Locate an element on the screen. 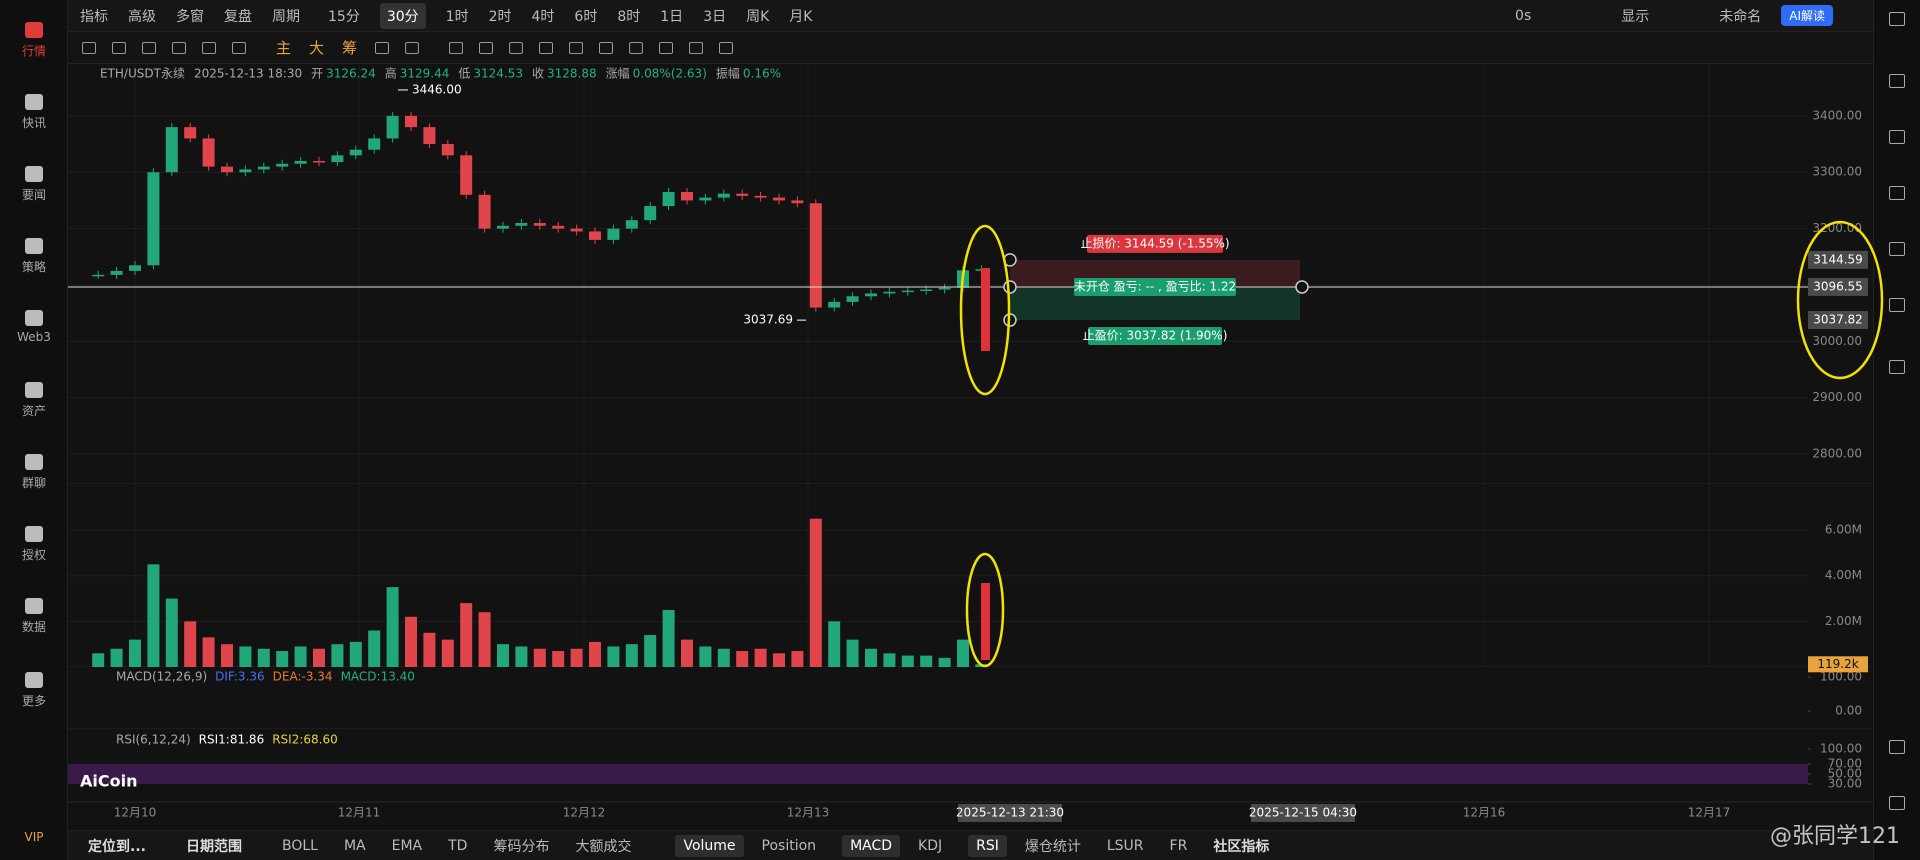 The height and width of the screenshot is (860, 1920). tab: TD is located at coordinates (458, 845).